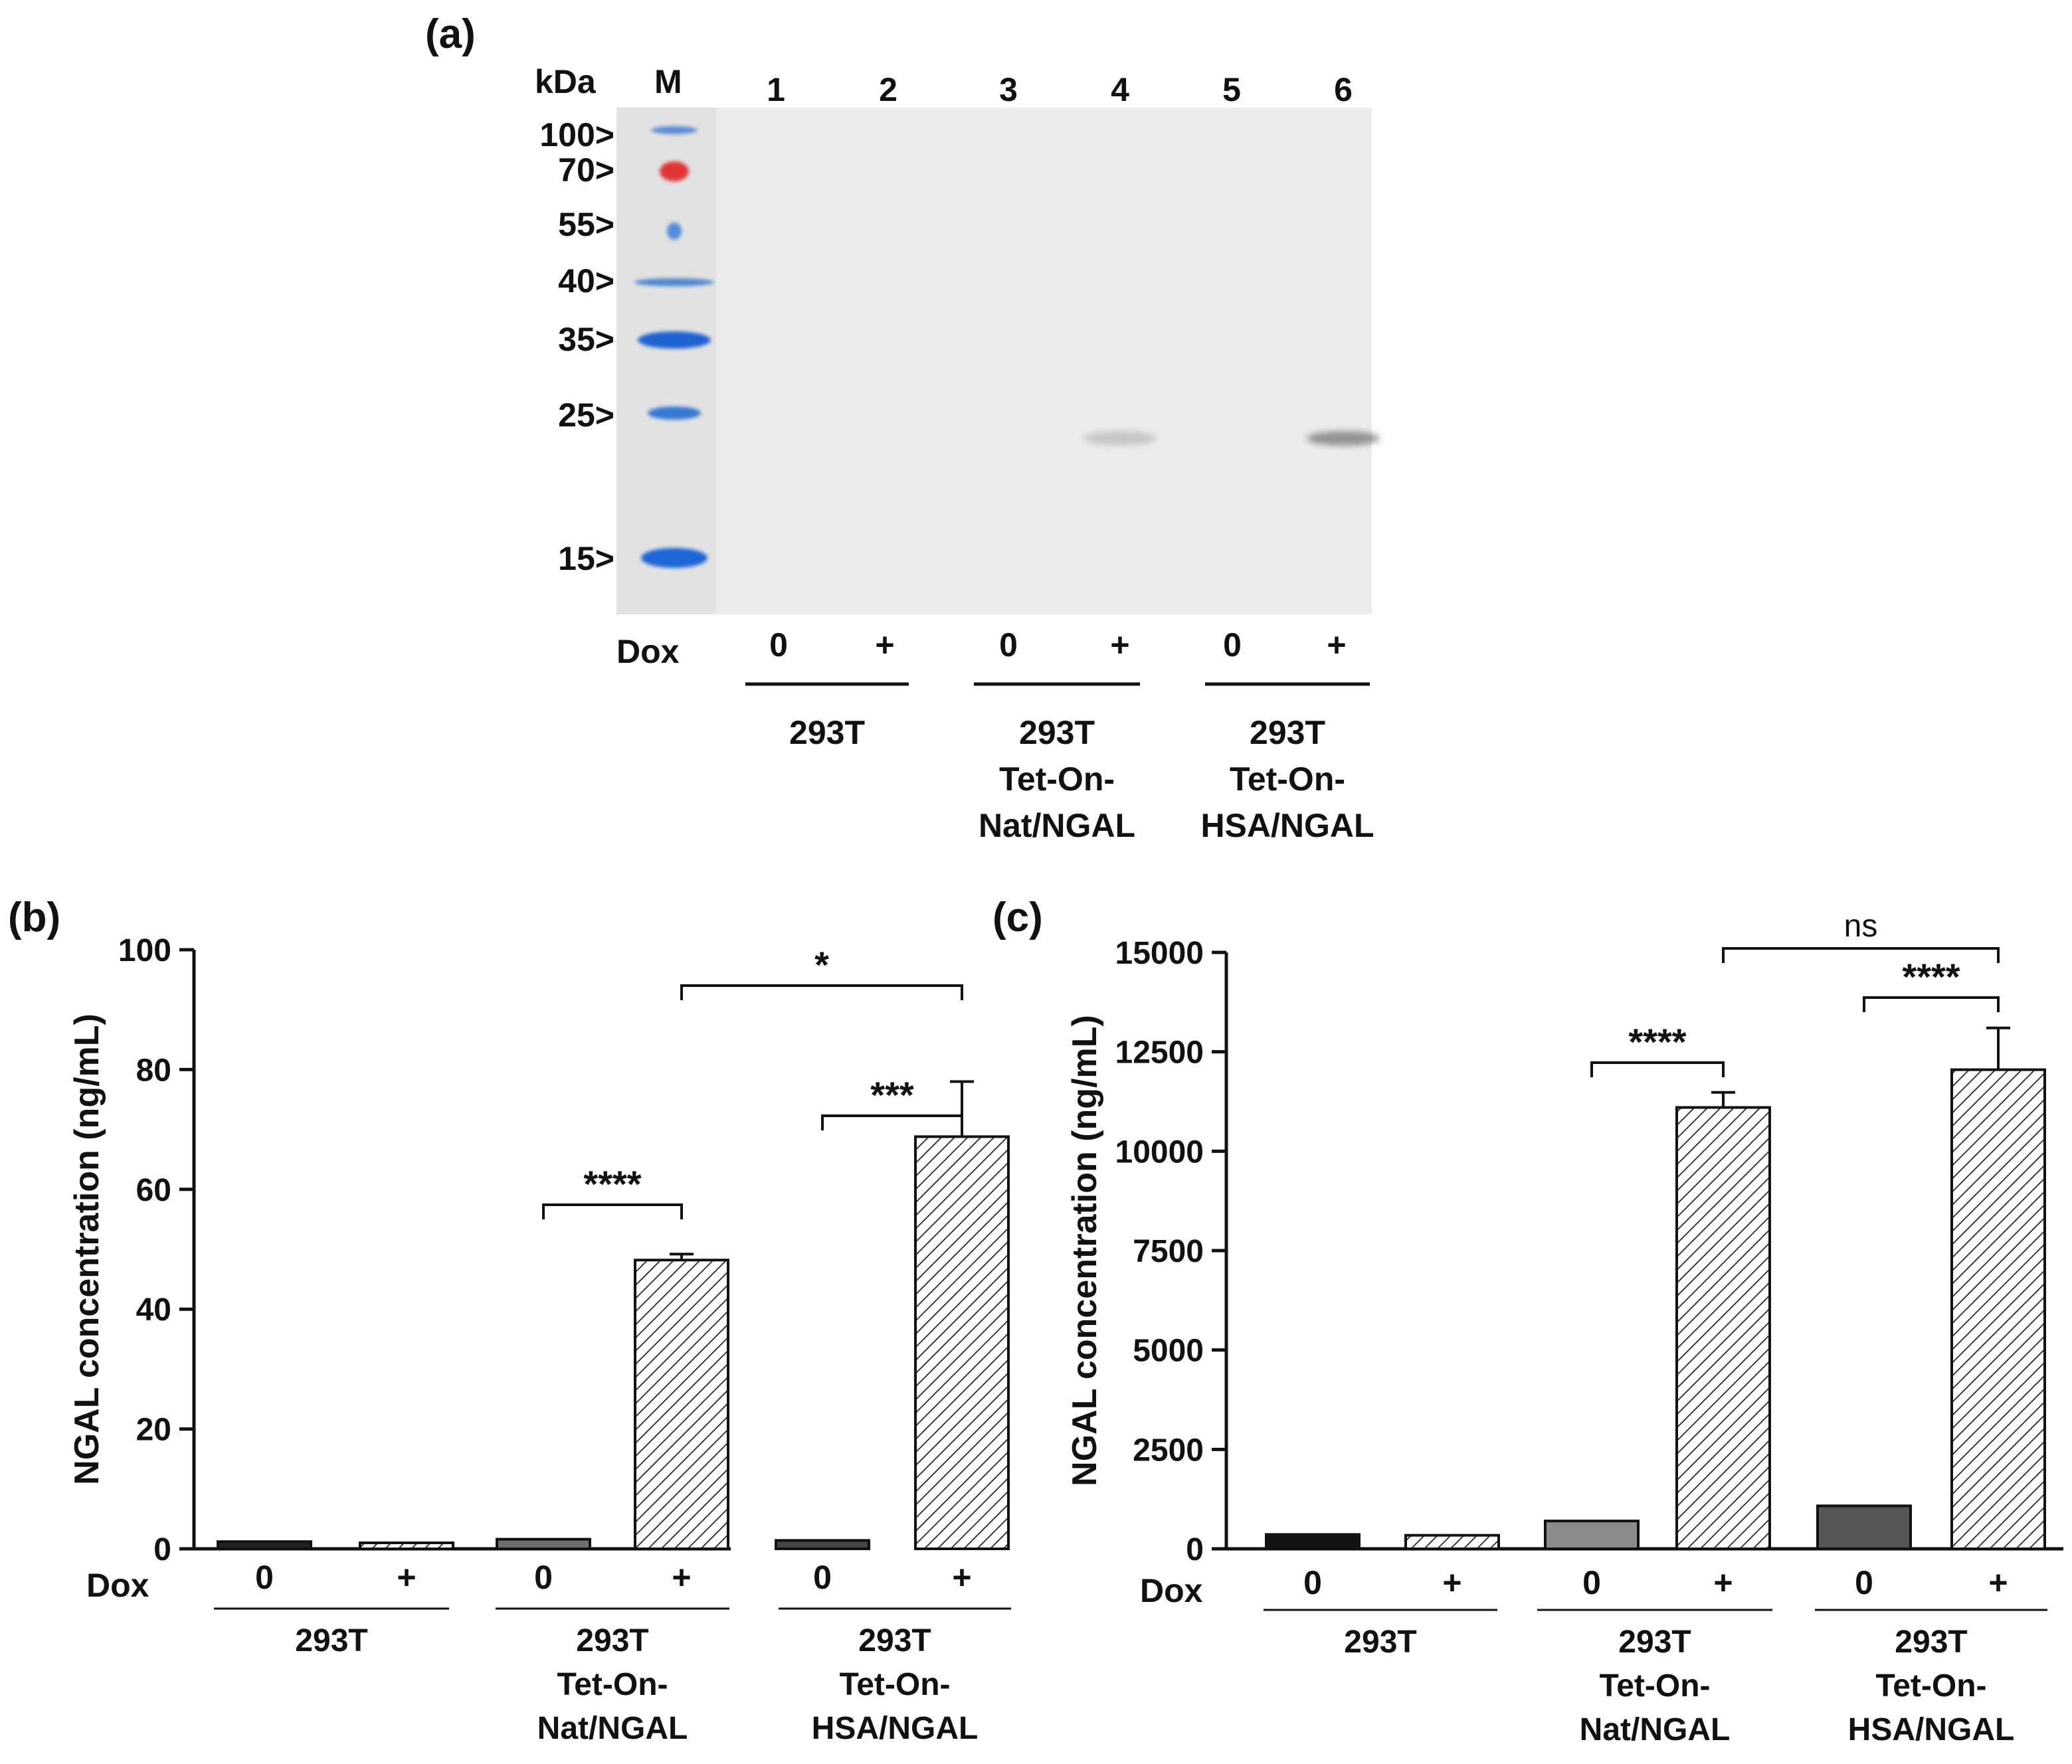 Image resolution: width=2072 pixels, height=1764 pixels. What do you see at coordinates (586, 340) in the screenshot?
I see `marker-size-label: 35>` at bounding box center [586, 340].